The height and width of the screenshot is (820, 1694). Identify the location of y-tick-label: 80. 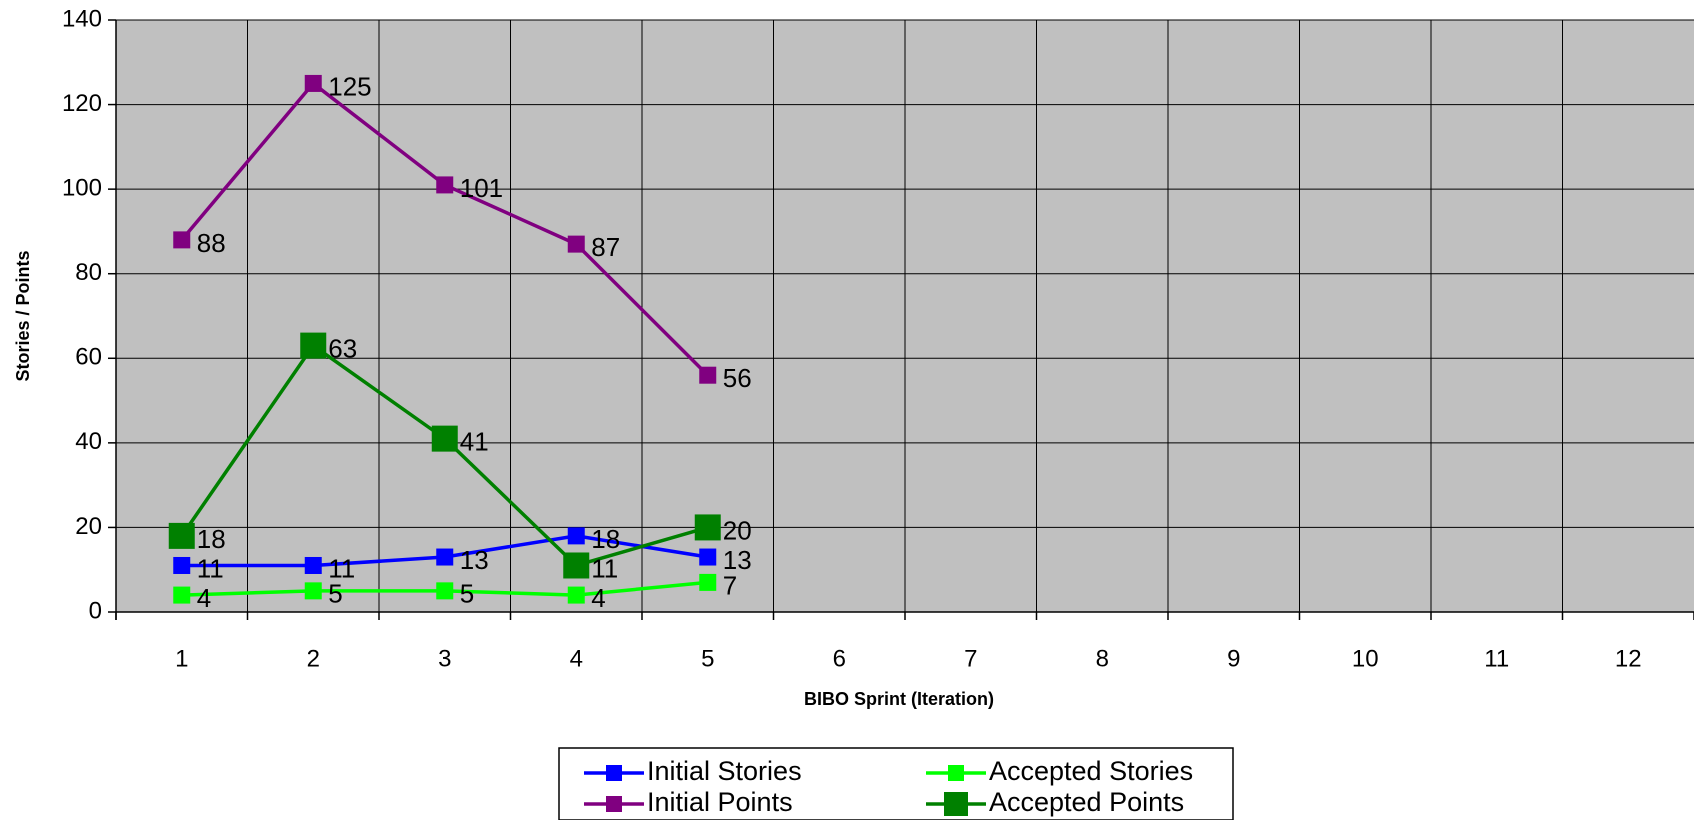
(88, 272).